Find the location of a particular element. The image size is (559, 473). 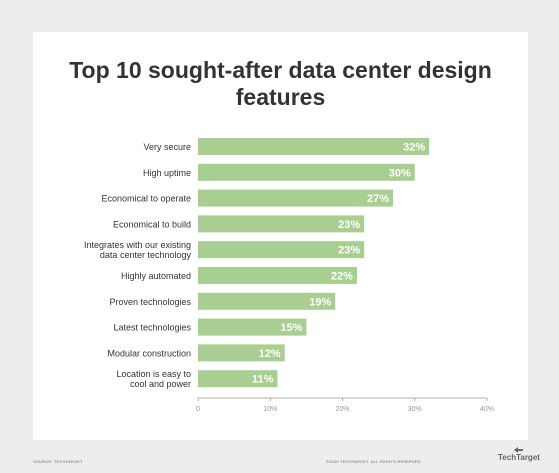

x-tick-label-1: 10% is located at coordinates (270, 409).